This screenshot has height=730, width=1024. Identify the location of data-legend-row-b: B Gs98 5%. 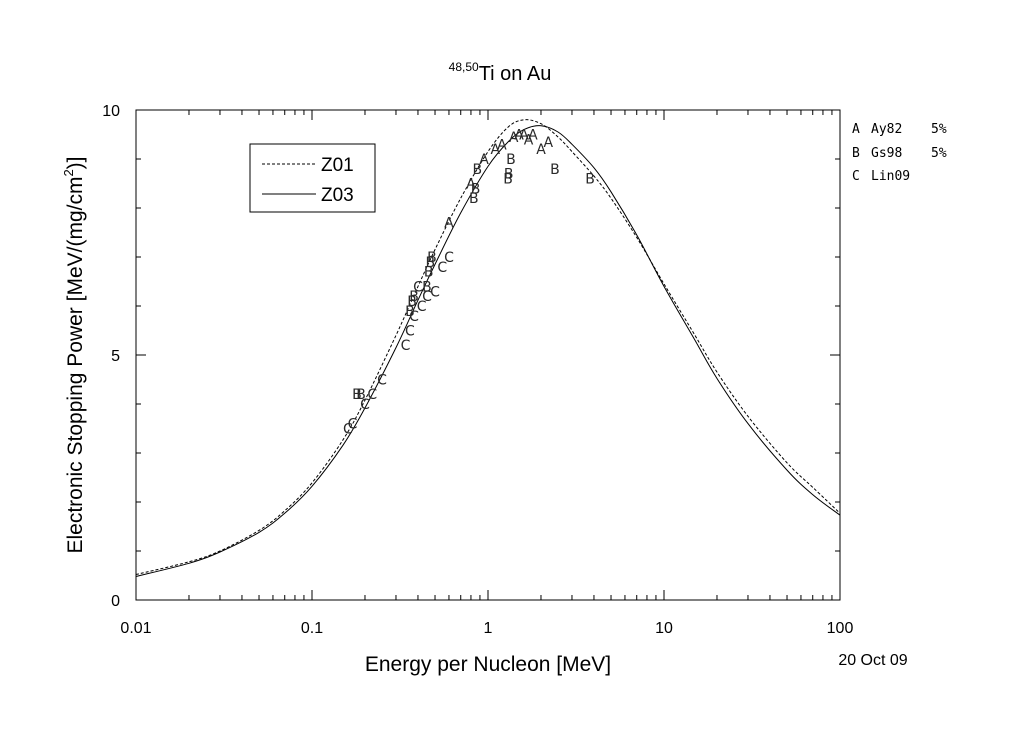
(899, 153).